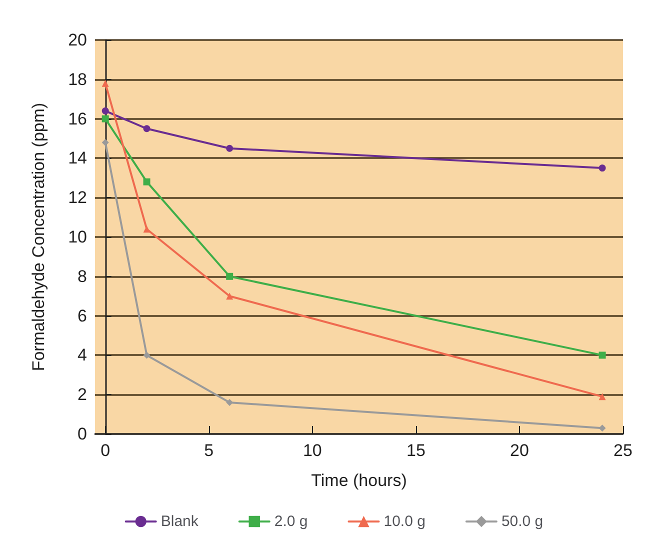 This screenshot has width=668, height=554. What do you see at coordinates (105, 450) in the screenshot?
I see `x-tick-label: 0` at bounding box center [105, 450].